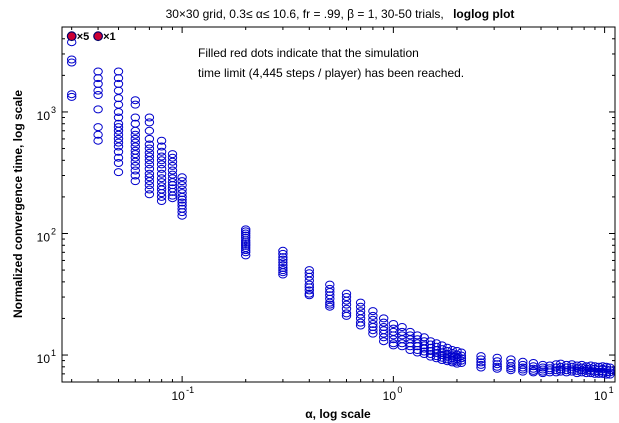  What do you see at coordinates (178, 396) in the screenshot?
I see `x-tick-label: 10` at bounding box center [178, 396].